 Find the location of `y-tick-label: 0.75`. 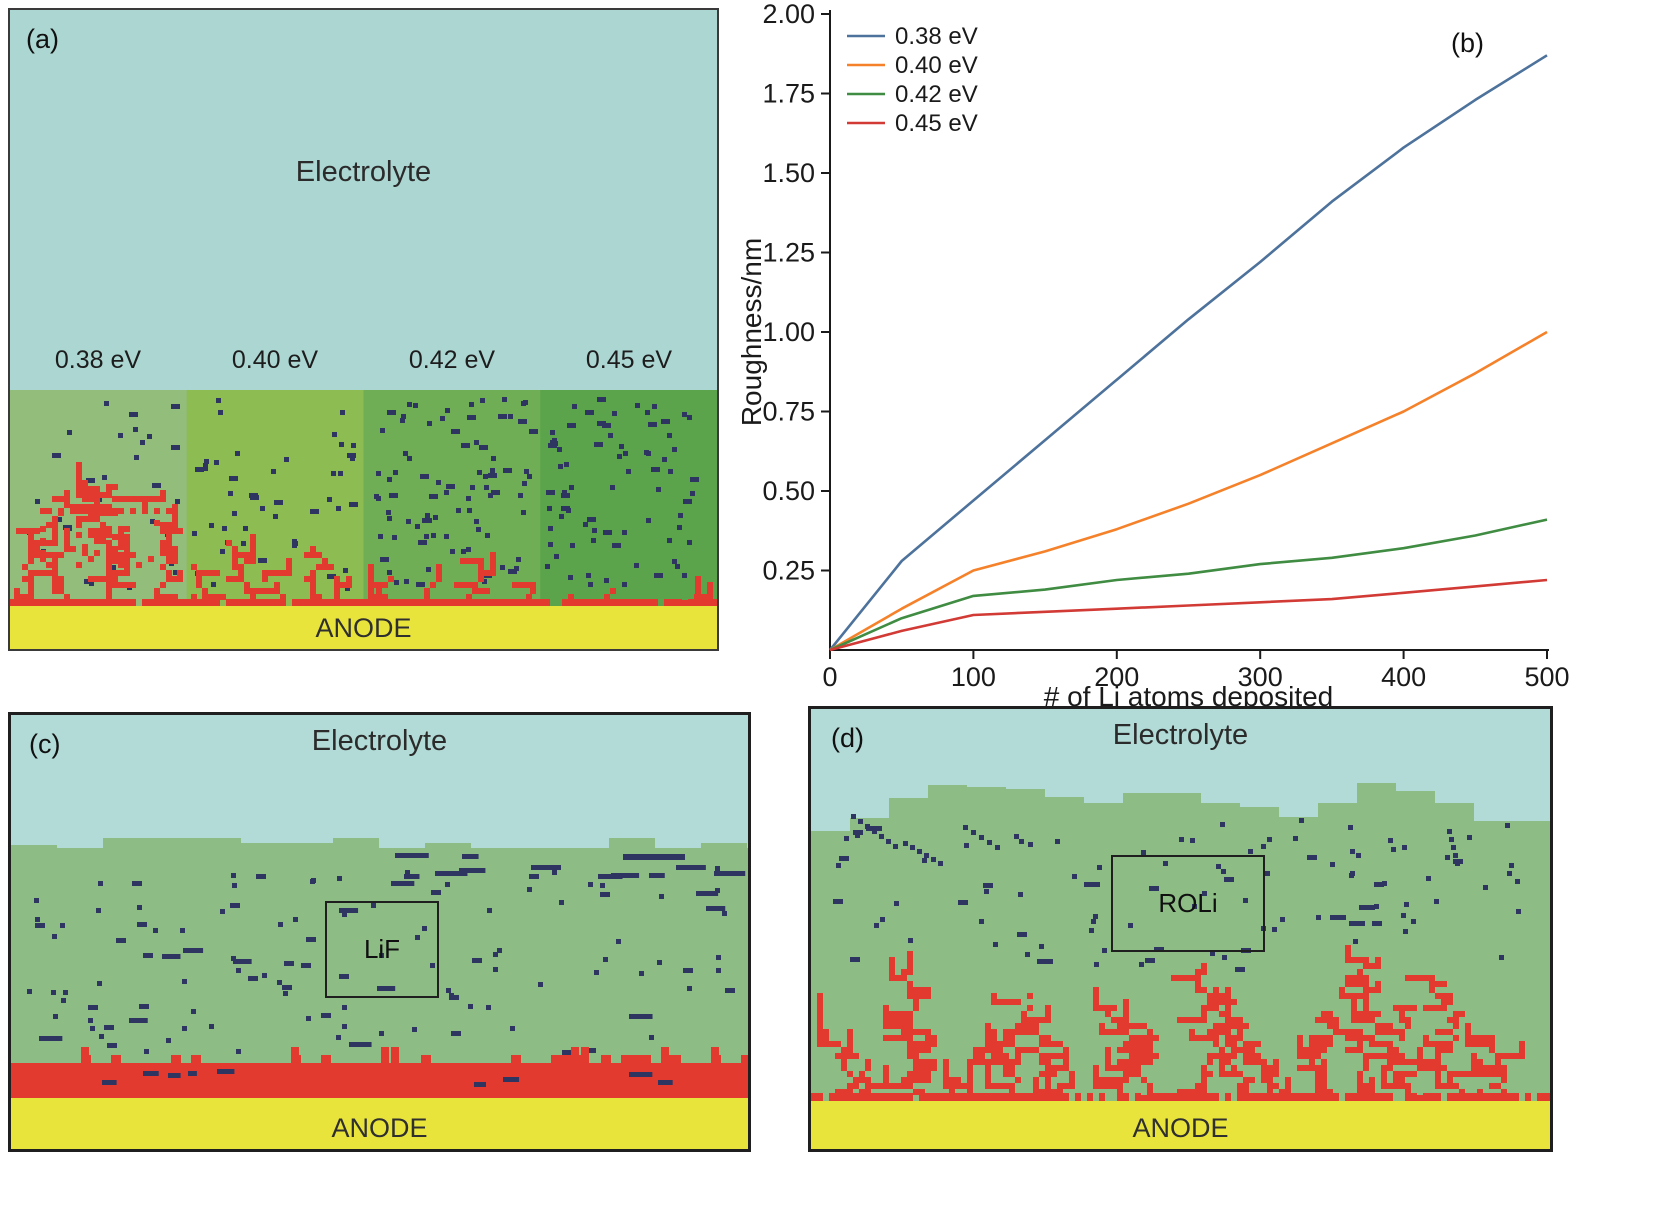

y-tick-label: 0.75 is located at coordinates (788, 412).